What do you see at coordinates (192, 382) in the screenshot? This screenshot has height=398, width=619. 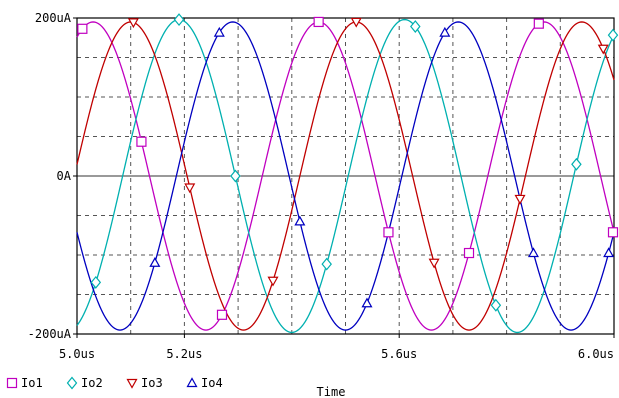 I see `legend-marker-io4` at bounding box center [192, 382].